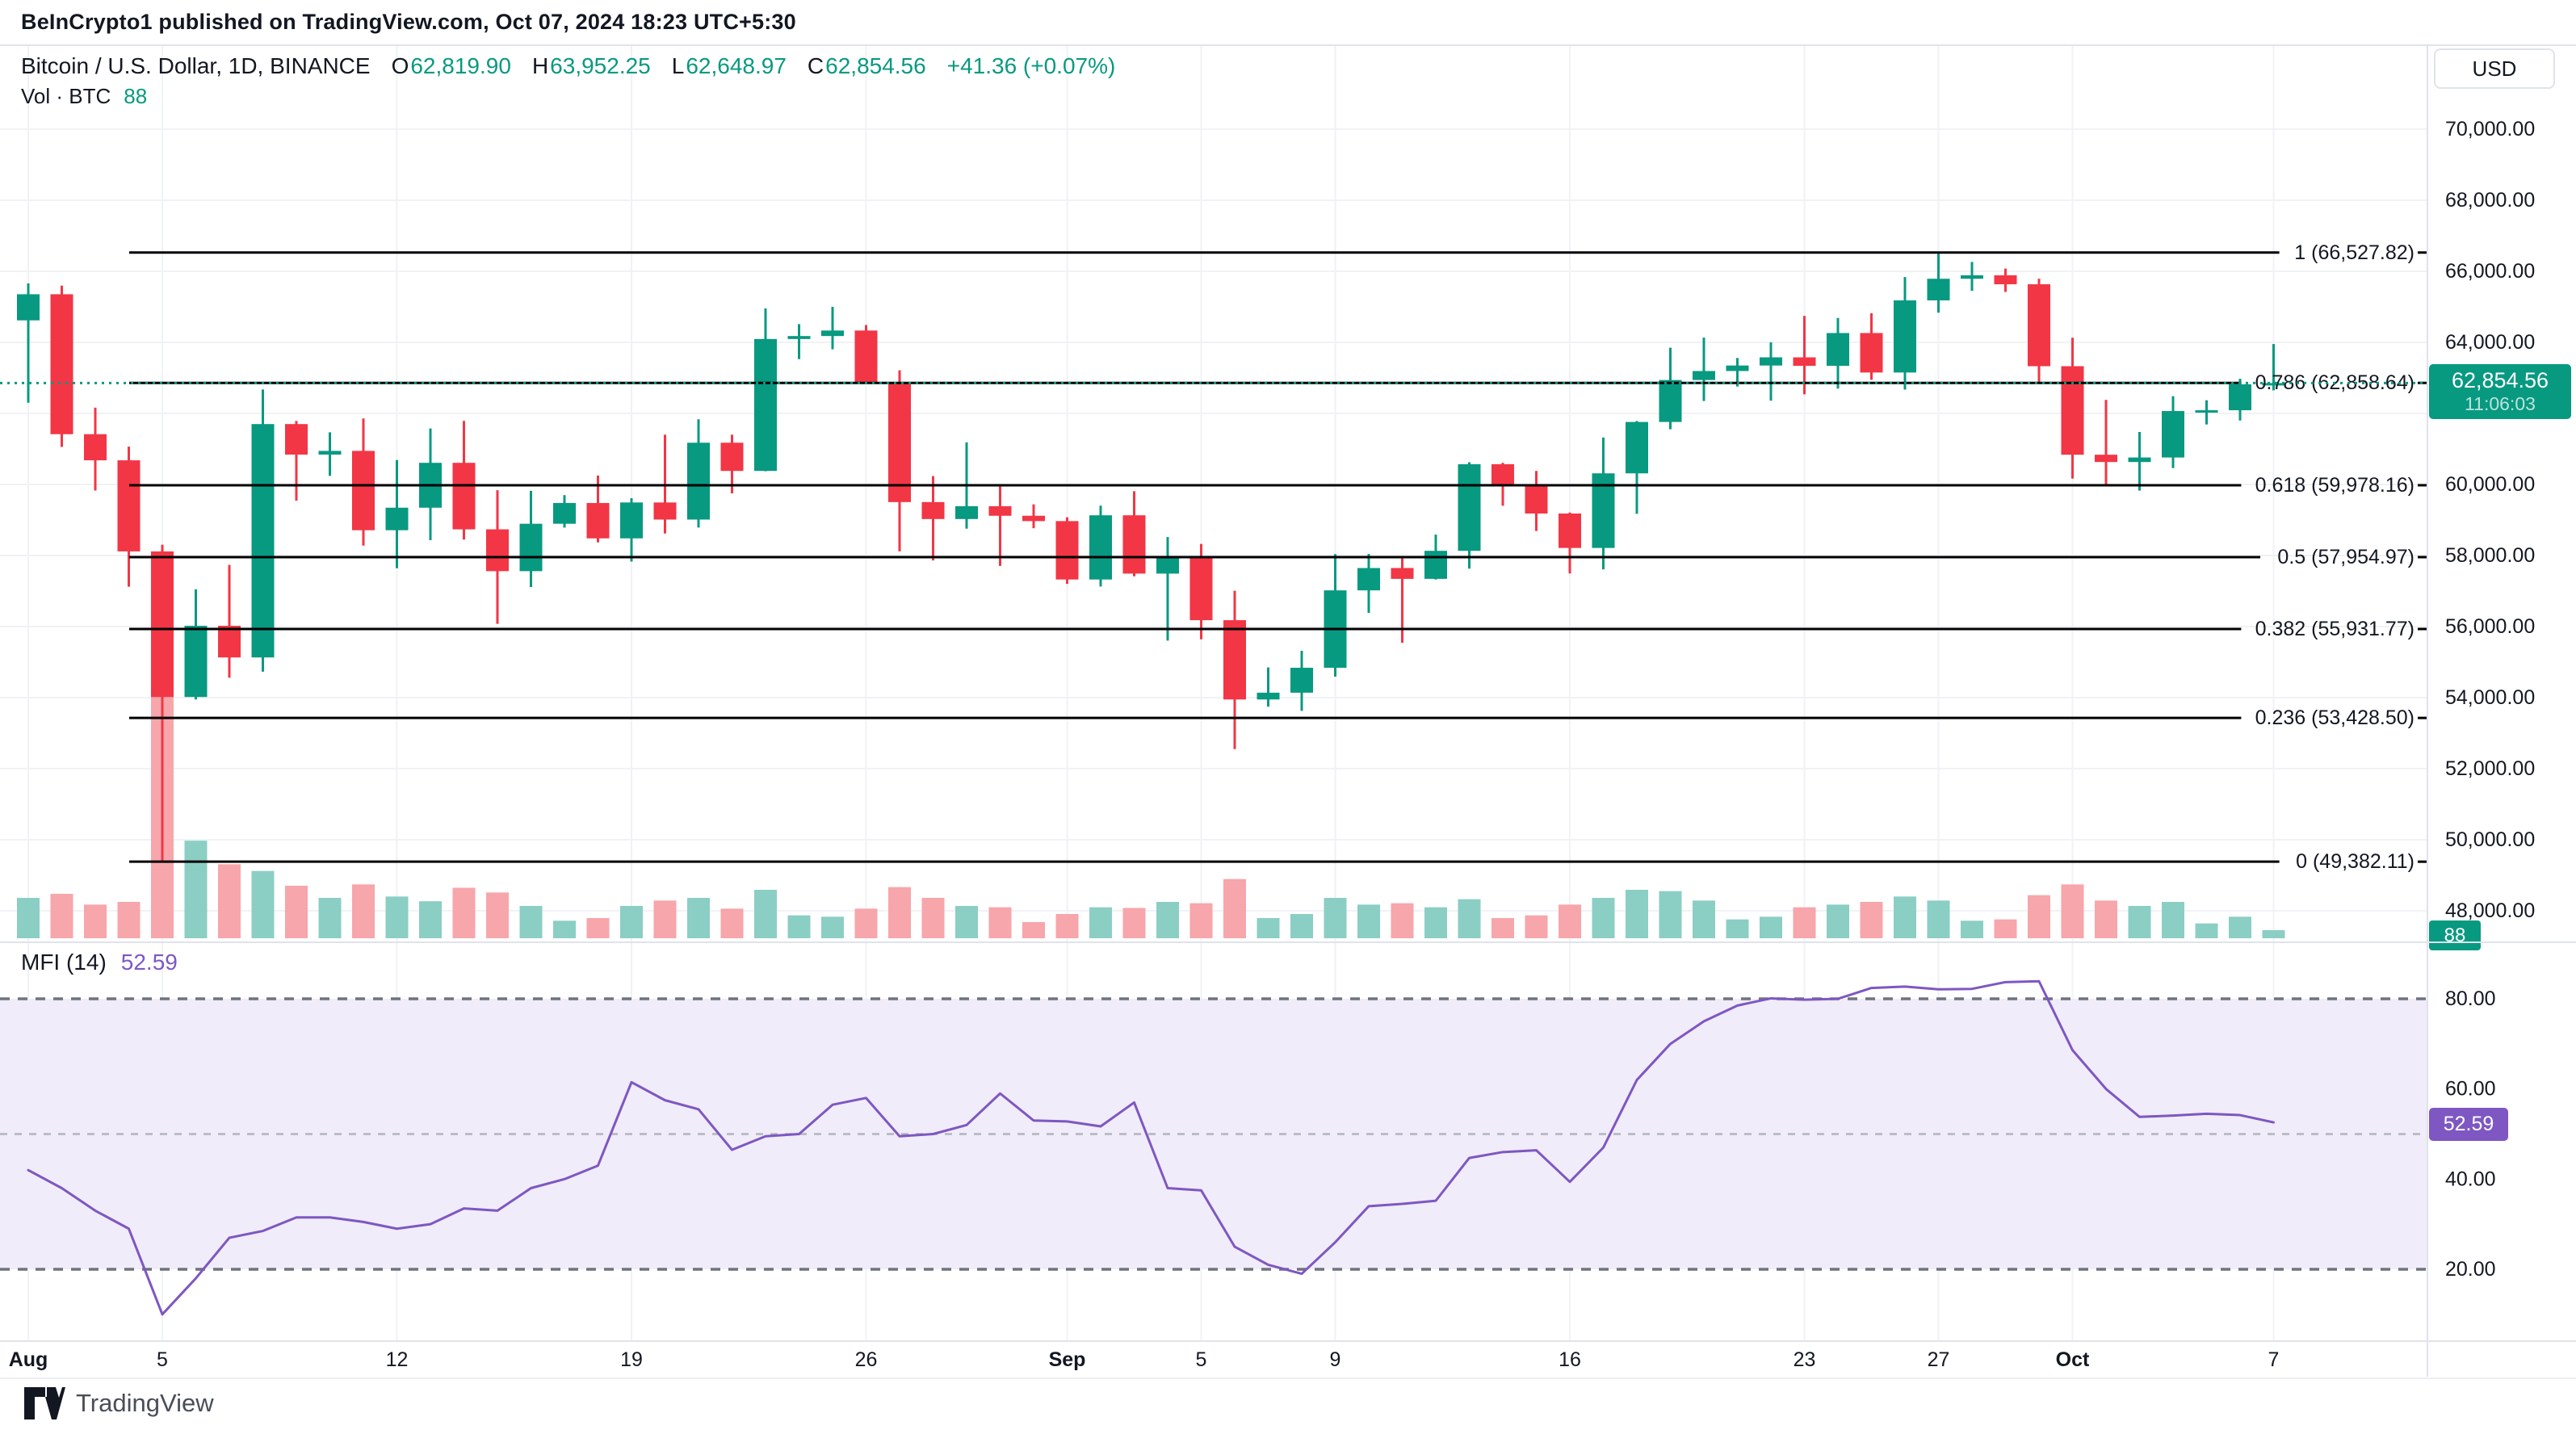  I want to click on volume-value: 88, so click(136, 96).